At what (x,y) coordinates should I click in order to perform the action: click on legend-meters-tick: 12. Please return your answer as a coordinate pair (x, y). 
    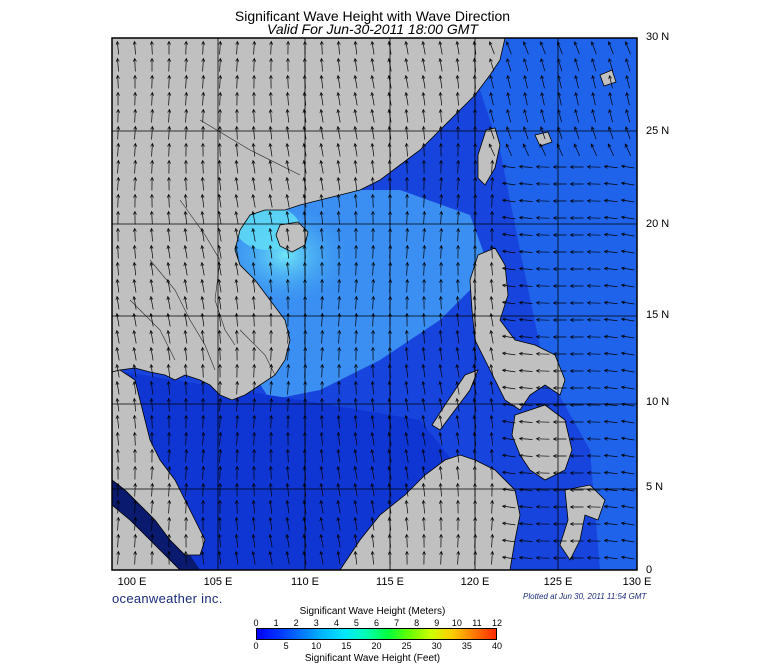
    Looking at the image, I should click on (496, 623).